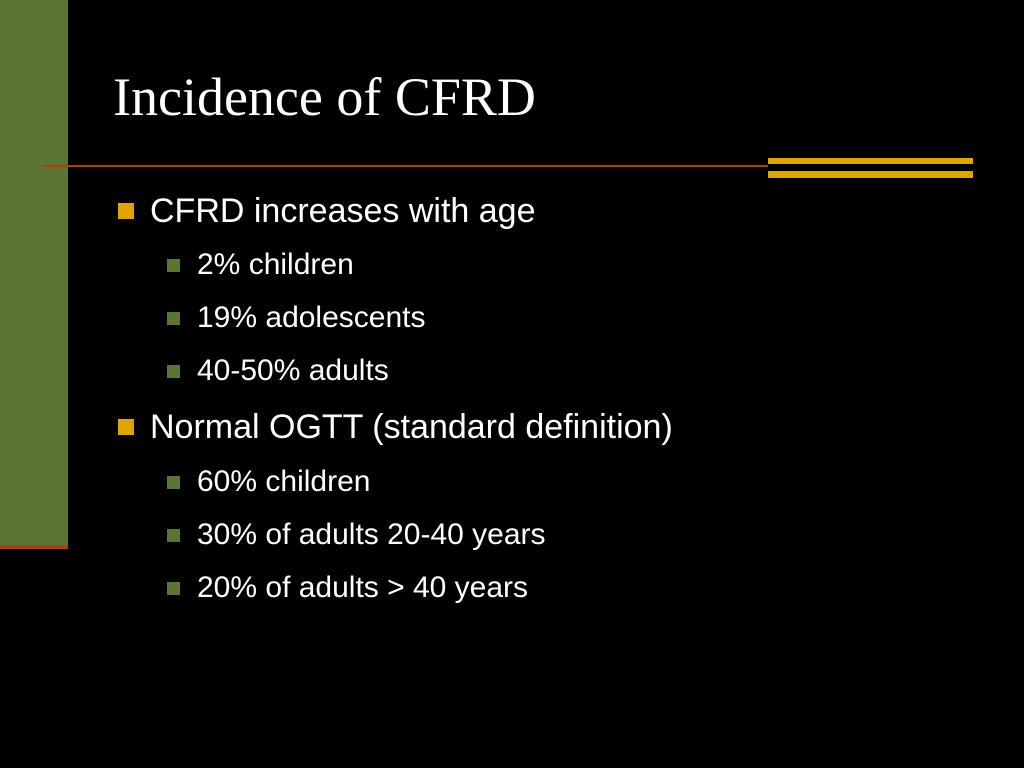 The width and height of the screenshot is (1024, 768). I want to click on bullet-item-level2: 2% children, so click(260, 265).